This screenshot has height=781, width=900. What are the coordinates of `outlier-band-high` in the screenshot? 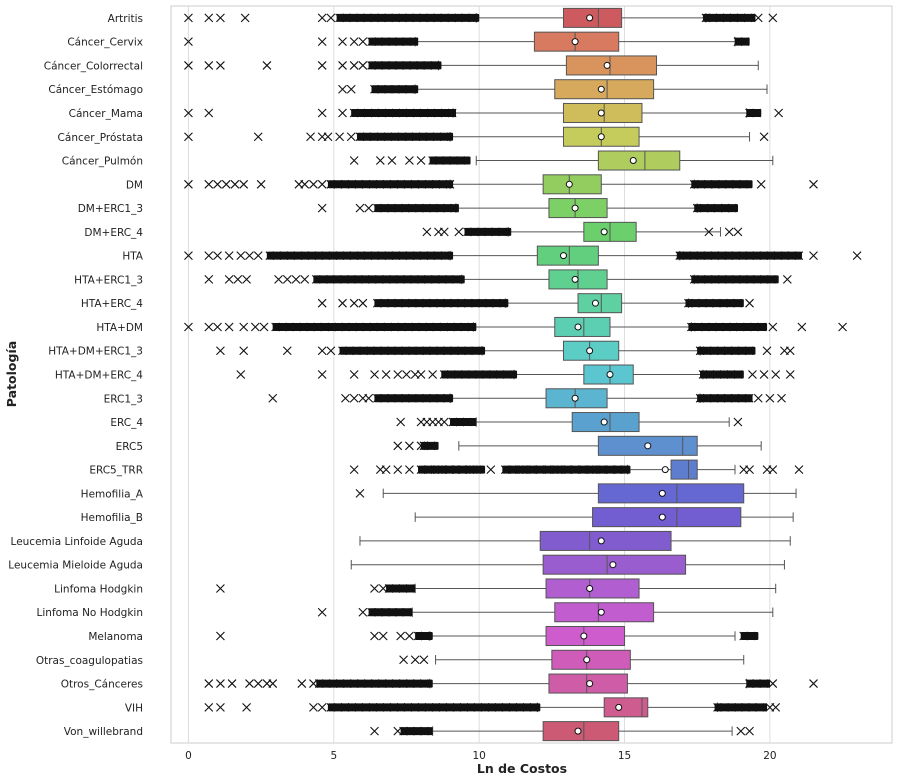 It's located at (742, 41).